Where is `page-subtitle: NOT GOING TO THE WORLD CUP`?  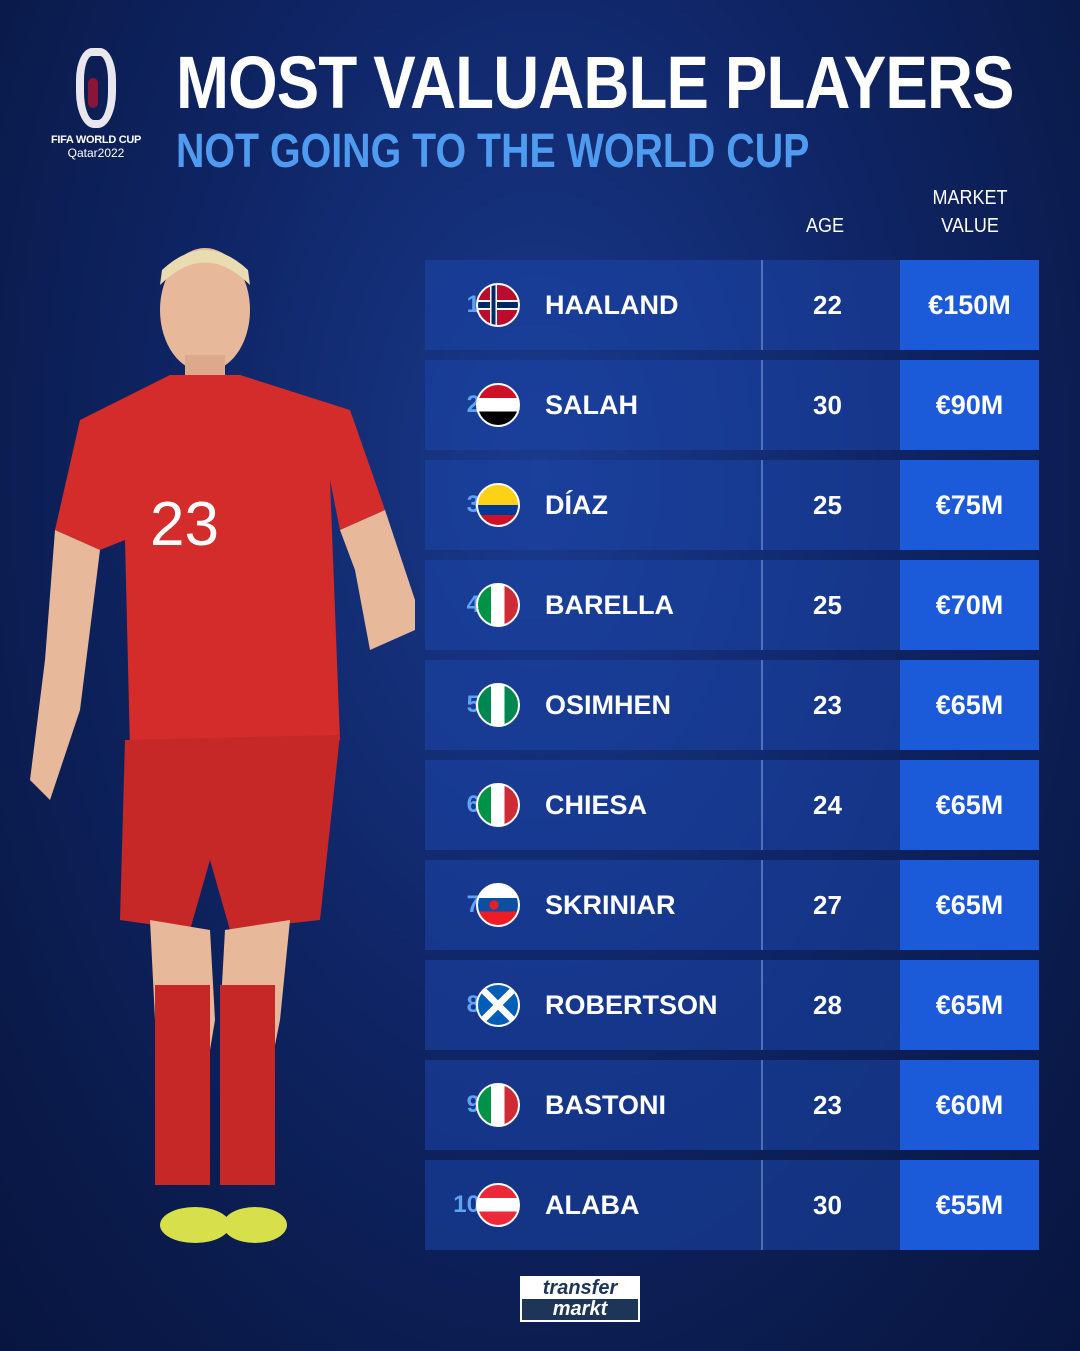
page-subtitle: NOT GOING TO THE WORLD CUP is located at coordinates (493, 151).